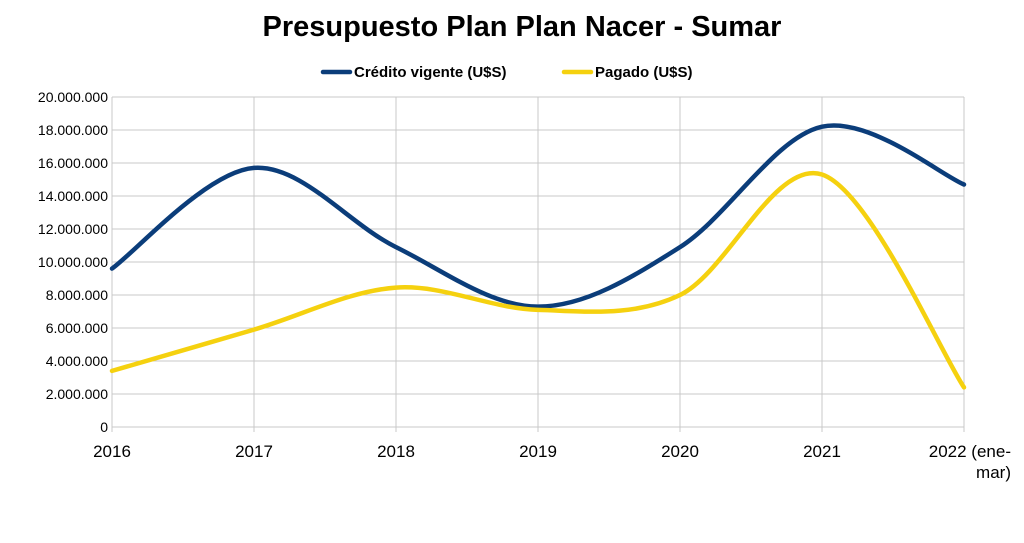 This screenshot has height=543, width=1024. I want to click on x-tick-label: 2017, so click(254, 451).